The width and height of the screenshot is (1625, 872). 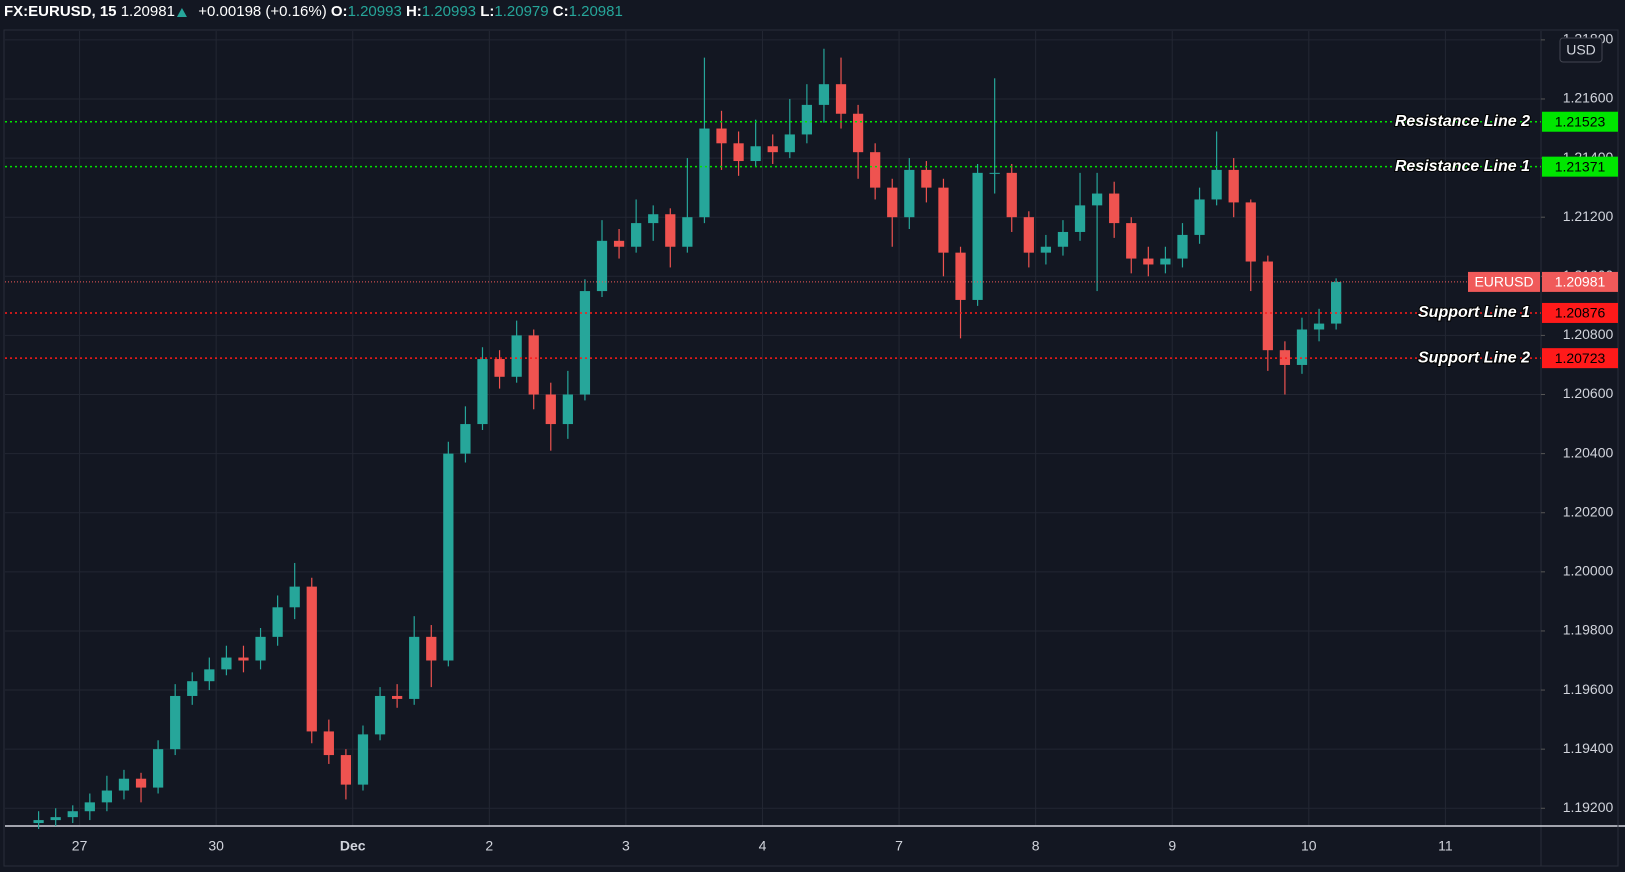 What do you see at coordinates (1588, 216) in the screenshot?
I see `y-tick-label: 1.21200` at bounding box center [1588, 216].